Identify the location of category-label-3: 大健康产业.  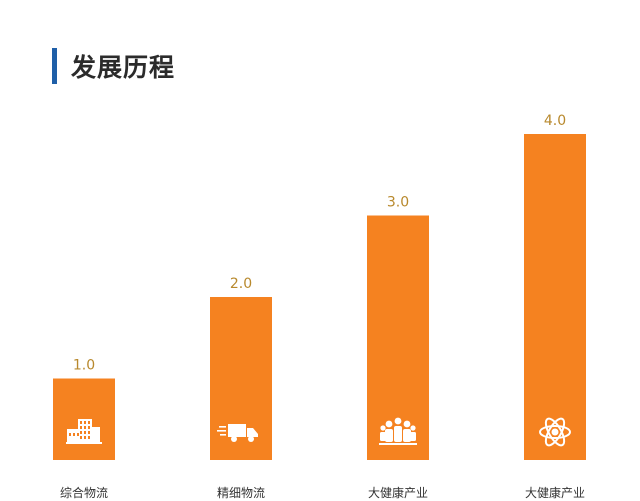
(398, 492).